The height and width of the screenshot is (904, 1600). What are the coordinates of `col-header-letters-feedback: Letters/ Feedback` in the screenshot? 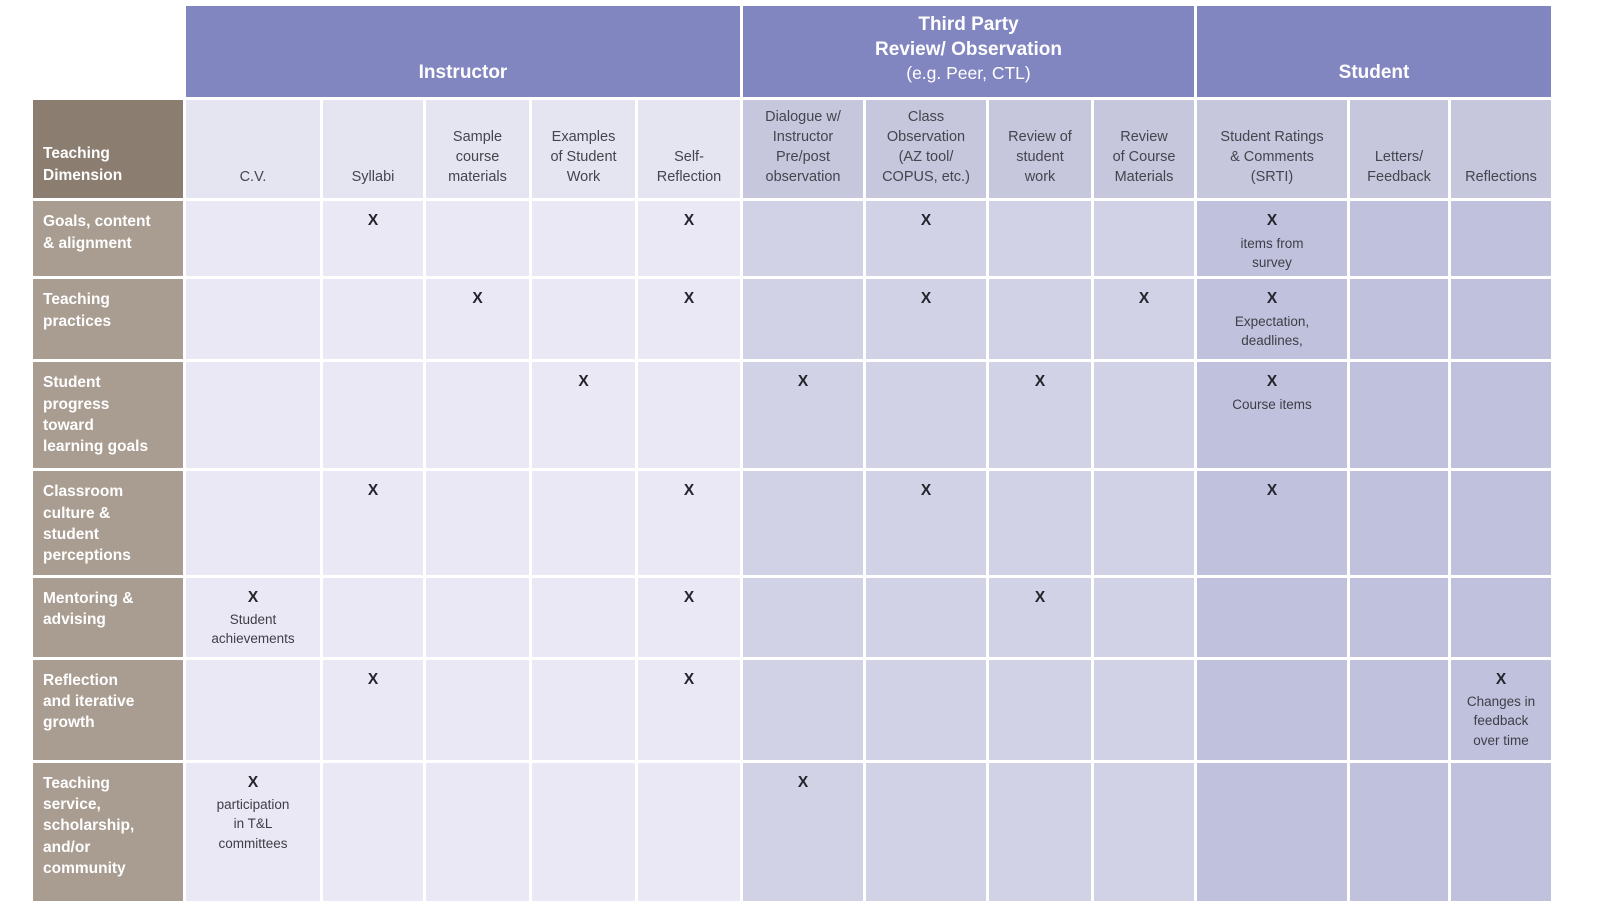 It's located at (1399, 149).